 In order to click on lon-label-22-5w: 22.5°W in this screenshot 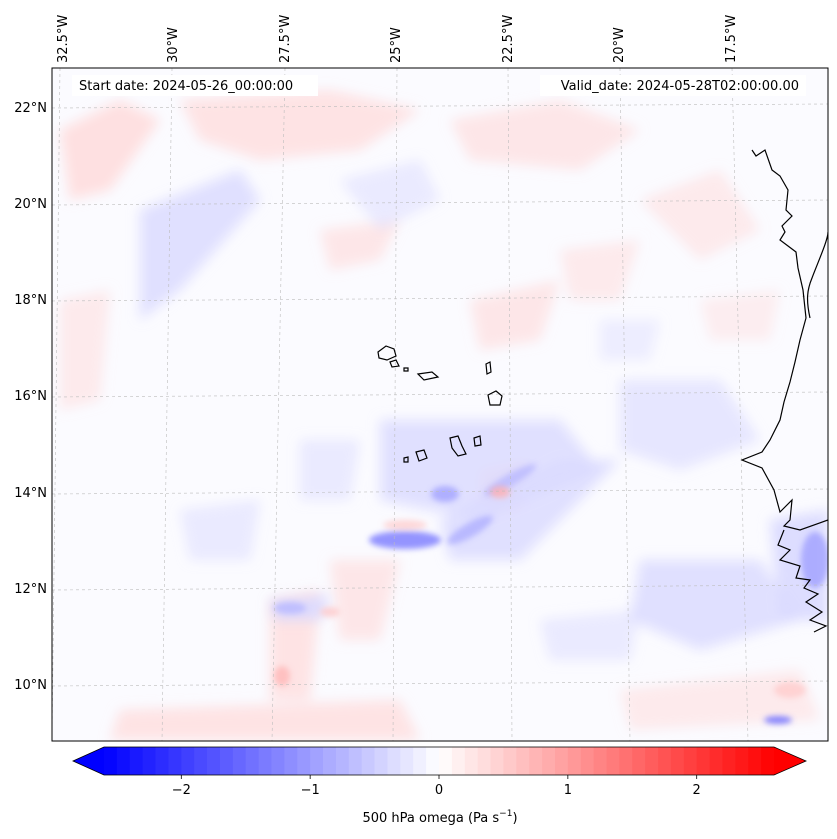, I will do `click(508, 39)`.